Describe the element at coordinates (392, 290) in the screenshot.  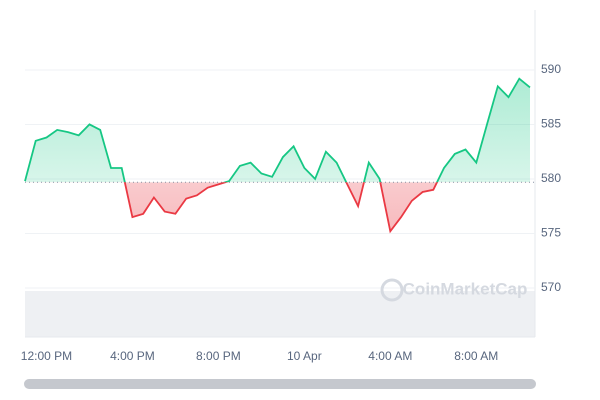
I see `watermark-logo` at that location.